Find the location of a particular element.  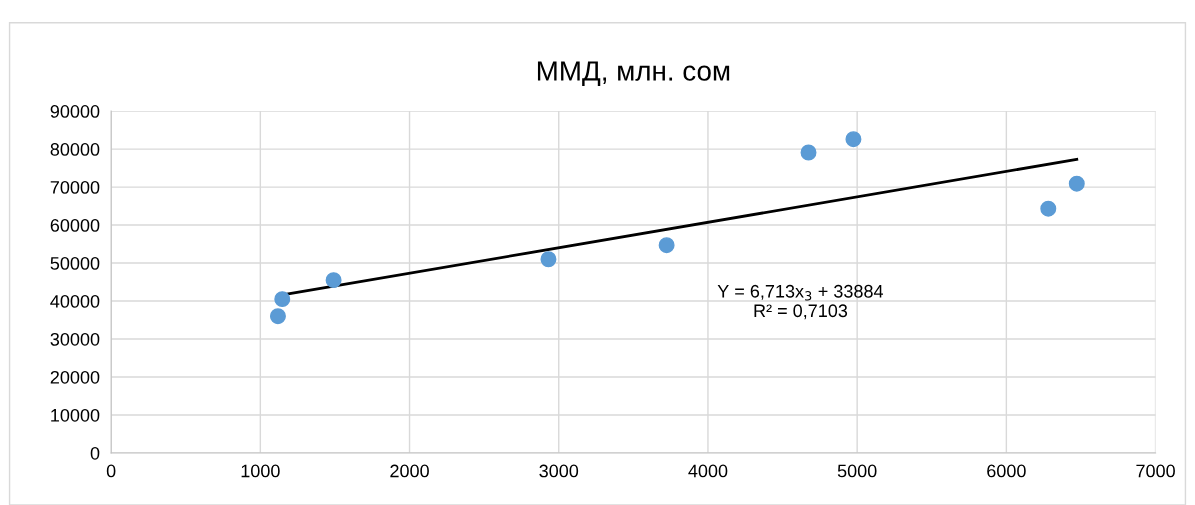

chart-title: ММД, млн. сом is located at coordinates (633, 74).